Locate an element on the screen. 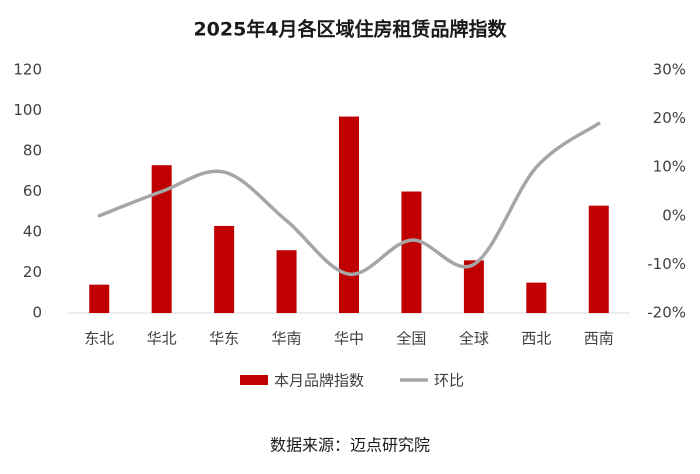 This screenshot has height=474, width=700. legend-swatch is located at coordinates (254, 380).